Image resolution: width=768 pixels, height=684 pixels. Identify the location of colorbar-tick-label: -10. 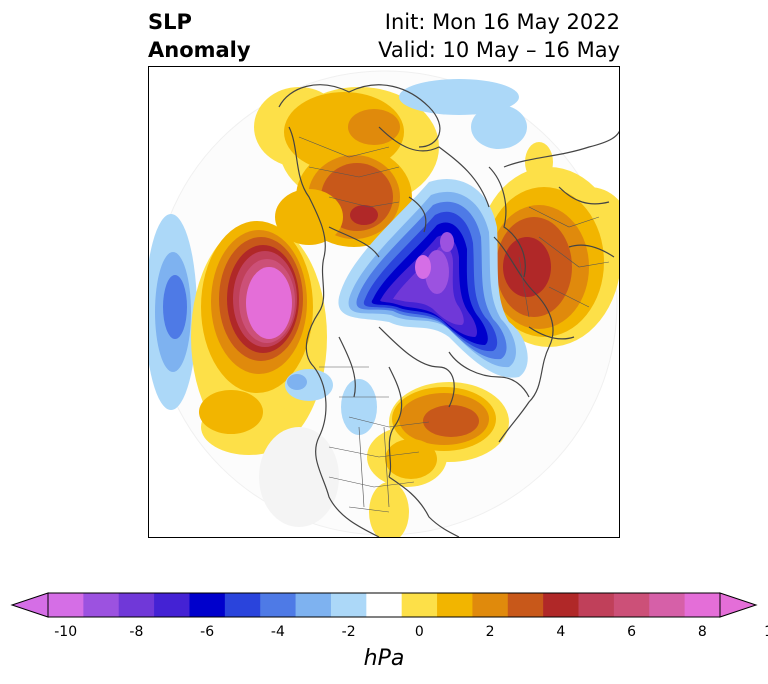
(66, 632).